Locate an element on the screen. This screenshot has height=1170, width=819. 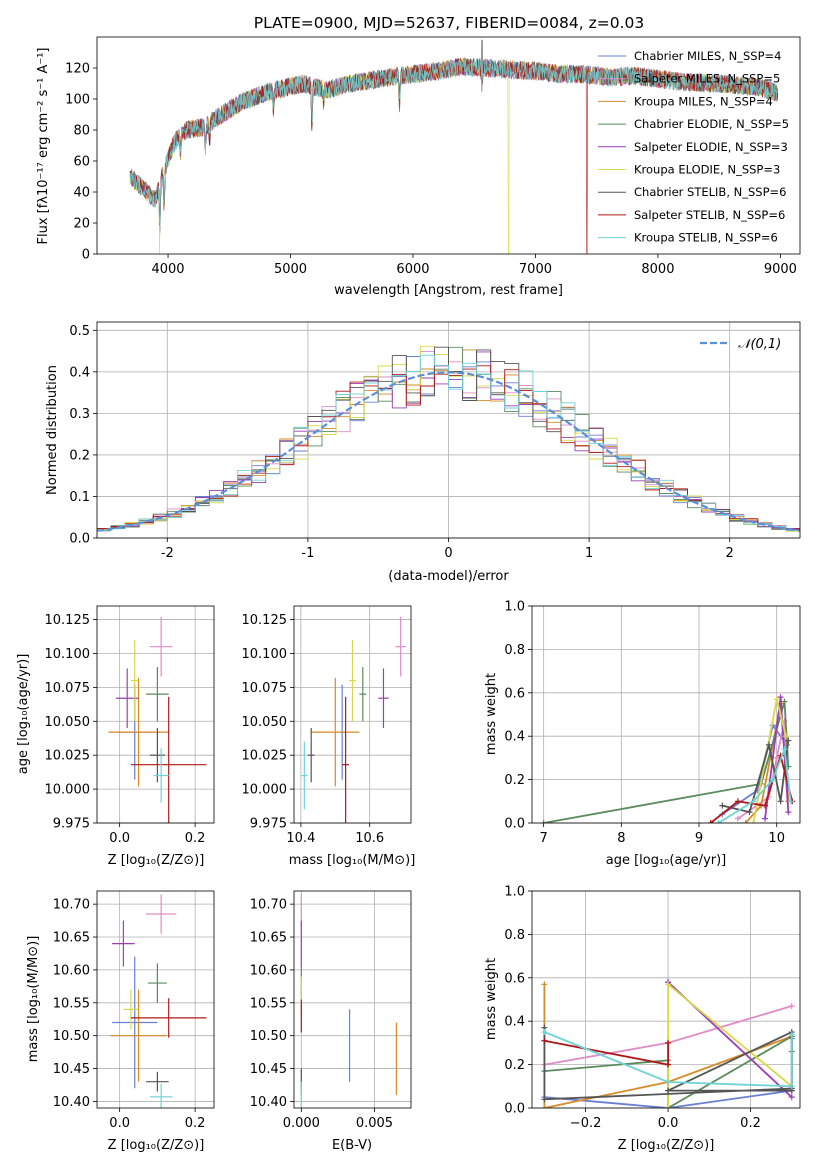
y-axis-label: mass weight is located at coordinates (491, 999).